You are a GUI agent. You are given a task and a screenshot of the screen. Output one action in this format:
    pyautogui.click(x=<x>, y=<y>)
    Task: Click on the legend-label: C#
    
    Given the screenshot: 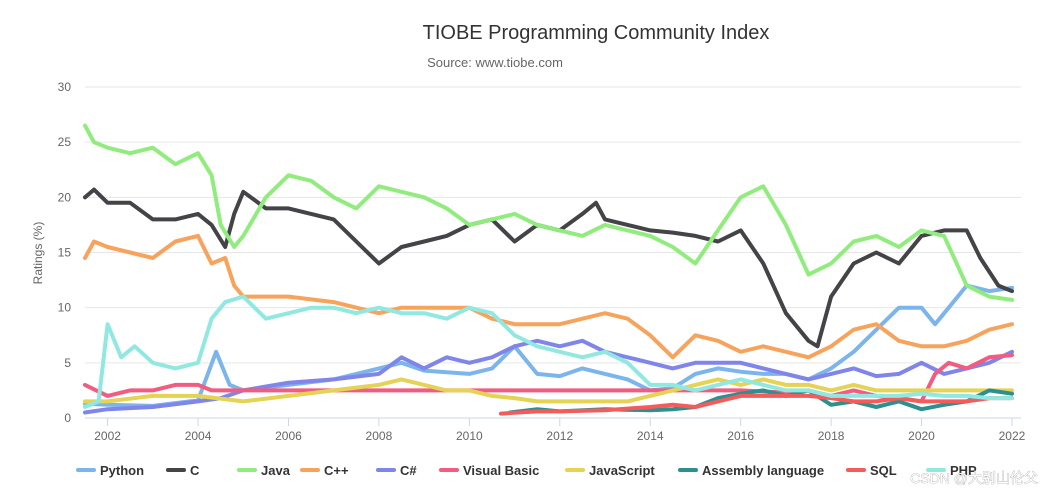 What is the action you would take?
    pyautogui.click(x=408, y=470)
    